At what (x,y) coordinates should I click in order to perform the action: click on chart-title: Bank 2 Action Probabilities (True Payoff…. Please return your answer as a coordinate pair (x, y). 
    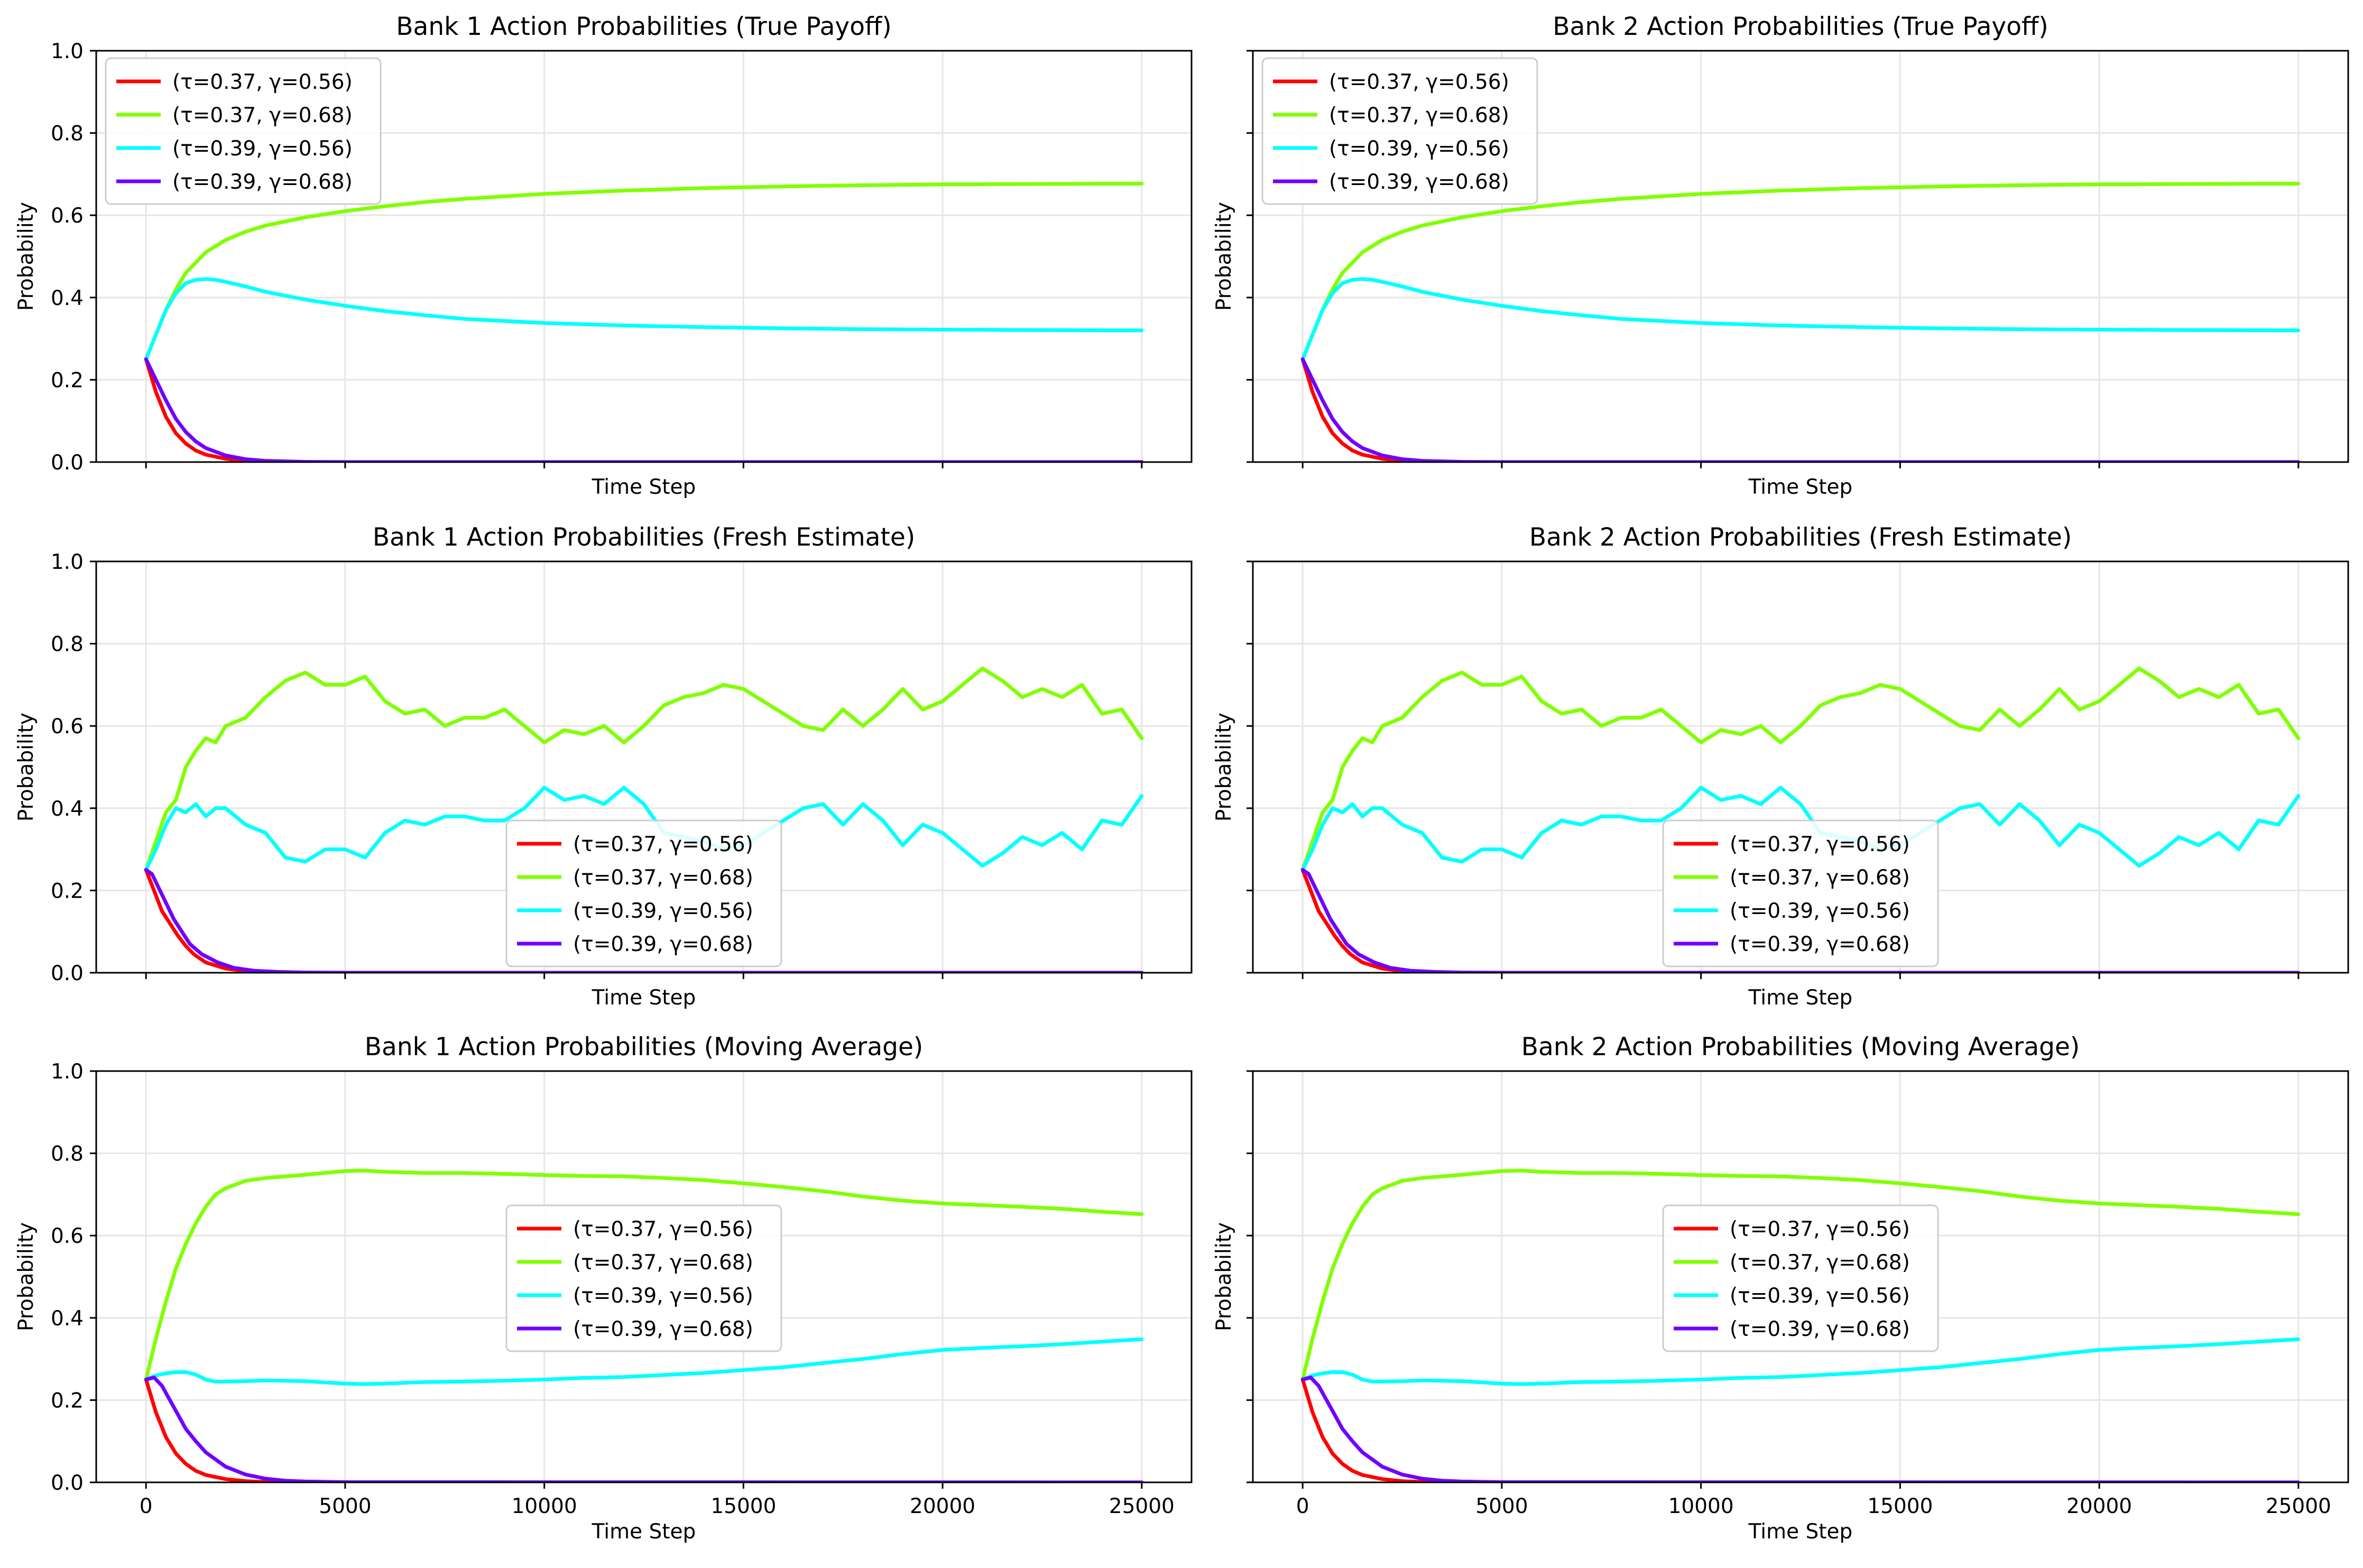
    Looking at the image, I should click on (1800, 26).